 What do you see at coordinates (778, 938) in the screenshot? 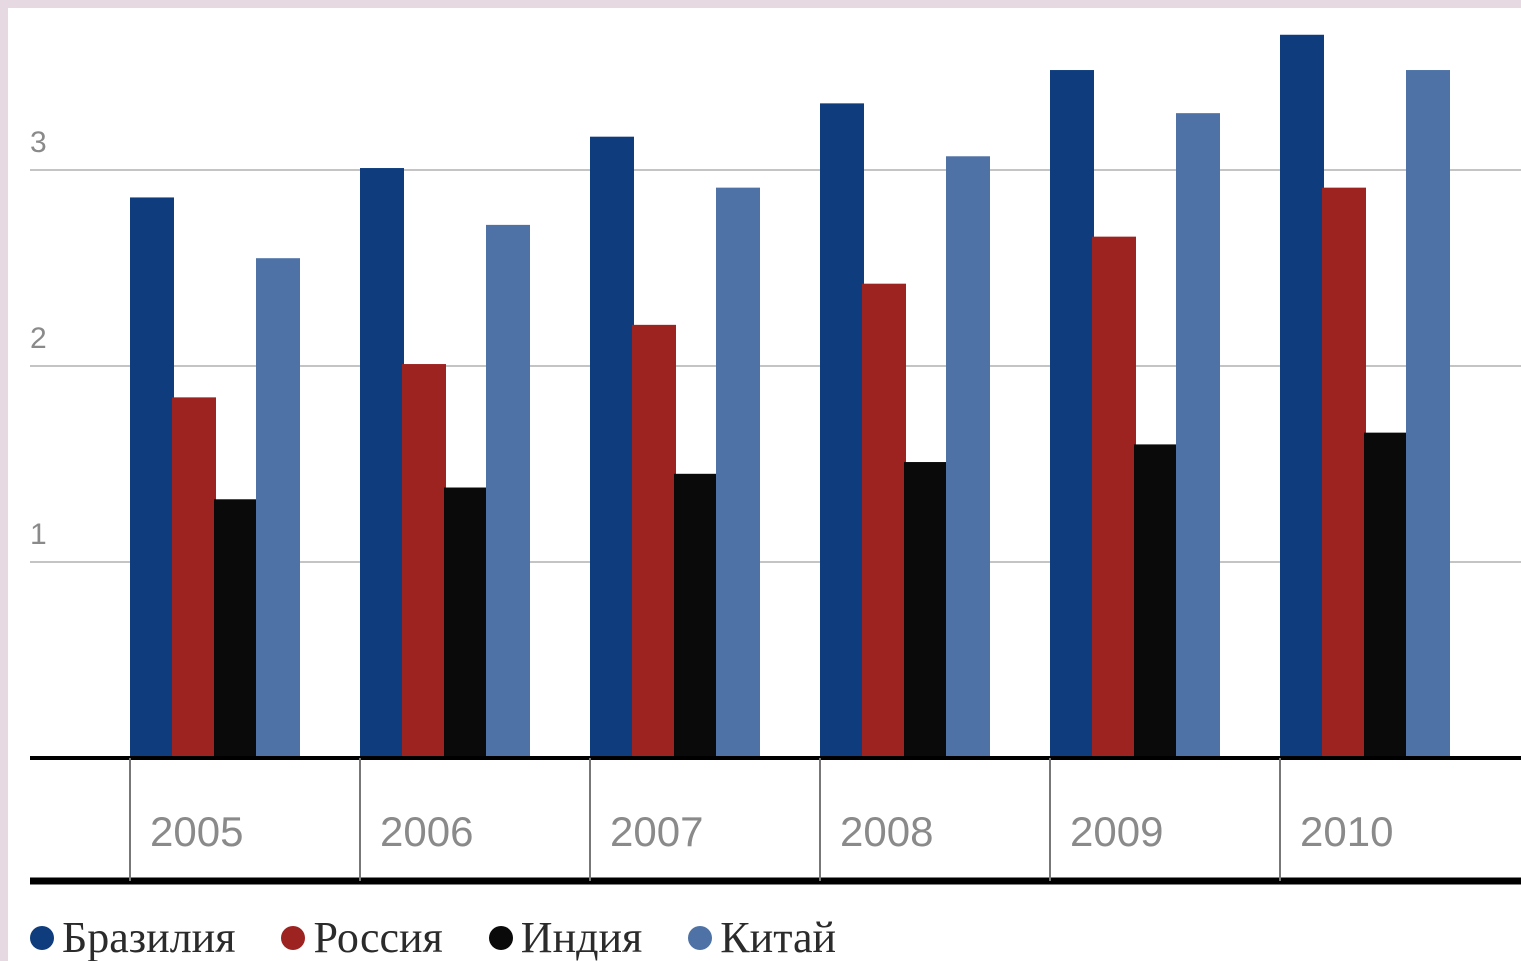
I see `legend-label: Китай` at bounding box center [778, 938].